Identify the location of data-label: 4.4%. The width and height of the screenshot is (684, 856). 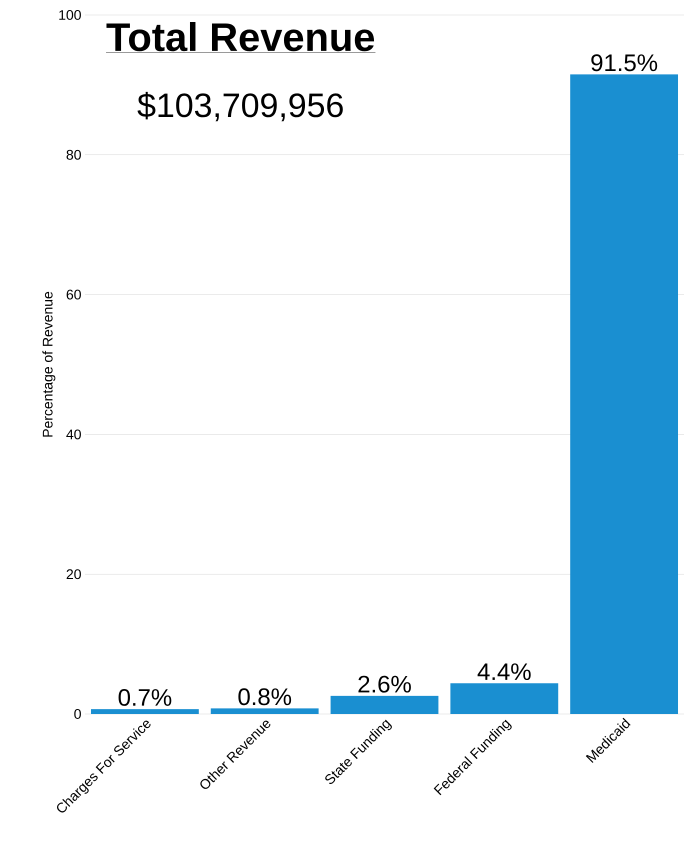
(504, 671).